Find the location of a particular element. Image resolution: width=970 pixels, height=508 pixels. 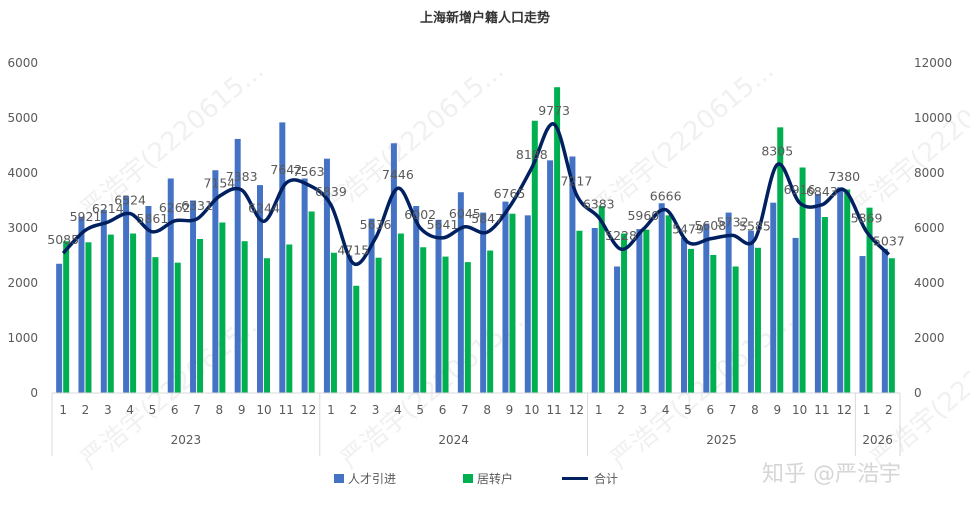

total-data-label: 7642 is located at coordinates (286, 169).